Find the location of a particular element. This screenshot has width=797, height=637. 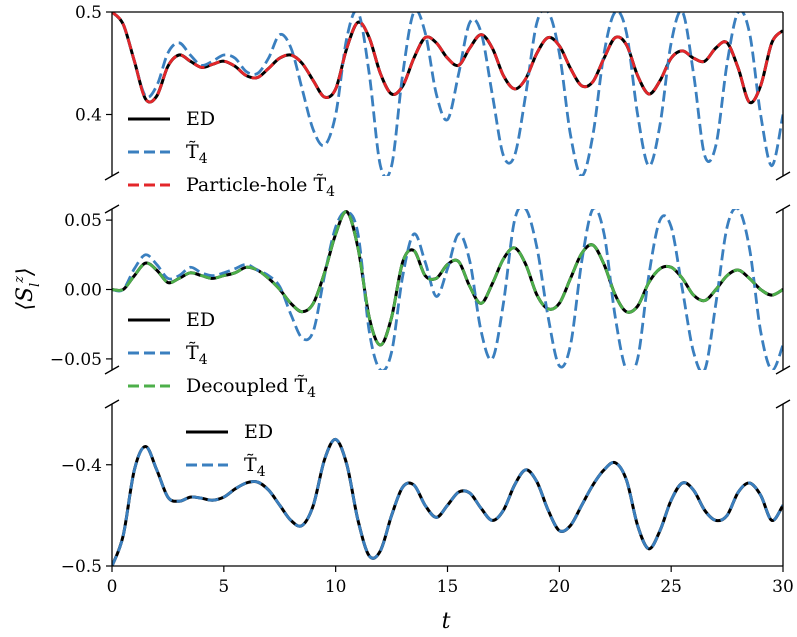

legend-bottom: ED T̃4 is located at coordinates (229, 450).